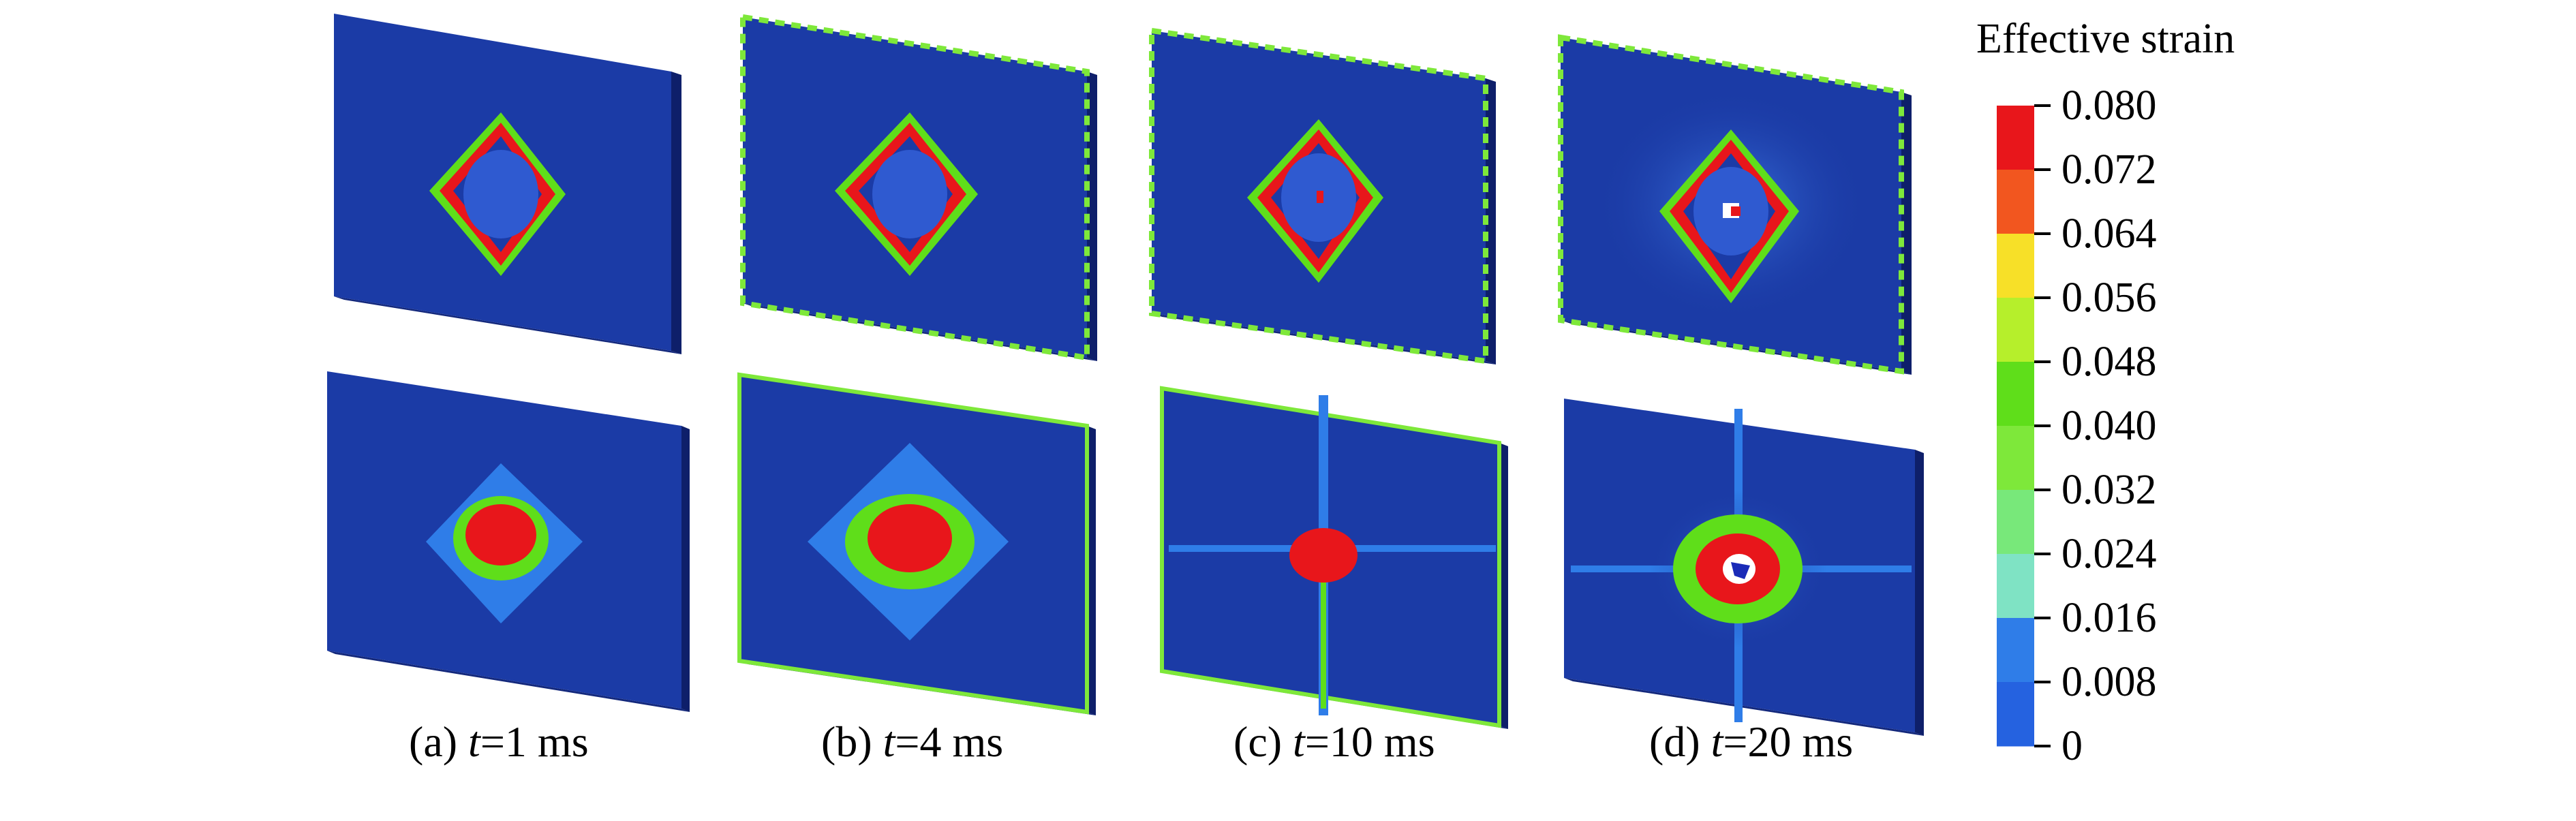 The width and height of the screenshot is (2576, 821). What do you see at coordinates (917, 544) in the screenshot?
I see `plate-b-bottom` at bounding box center [917, 544].